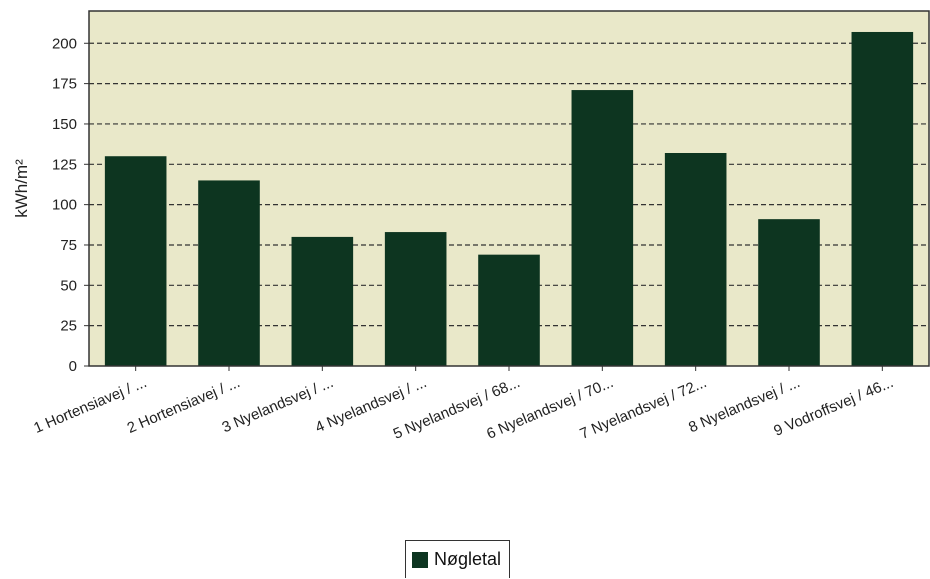 The image size is (930, 579). I want to click on y-tick-label: 75, so click(68, 245).